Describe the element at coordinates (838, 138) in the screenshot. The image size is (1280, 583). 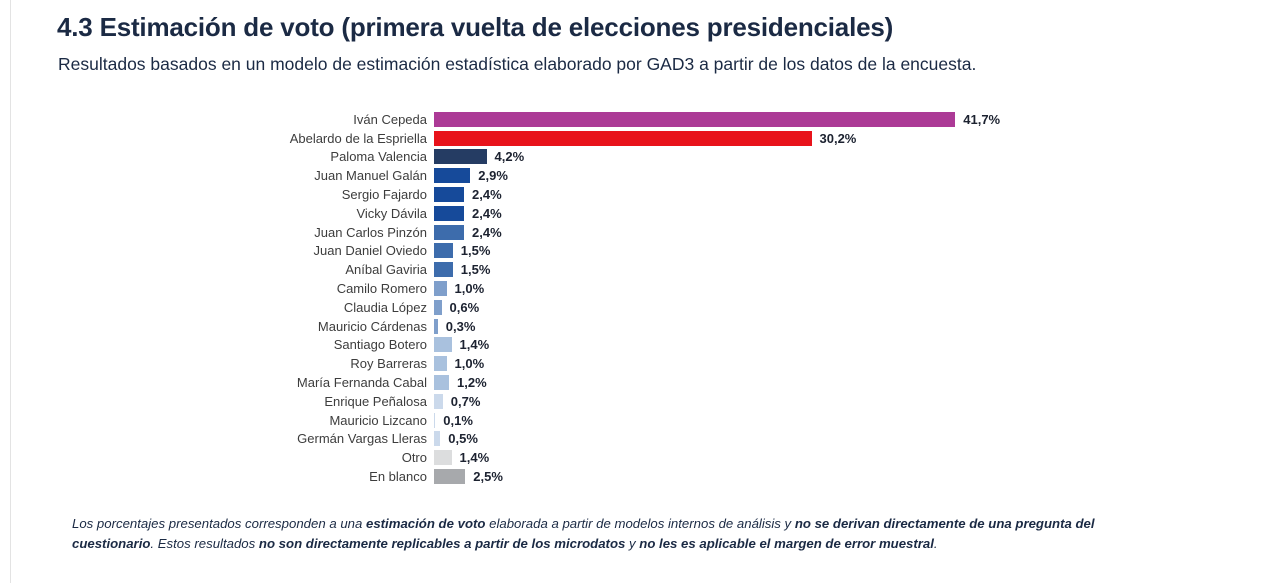
I see `value-label: 30,2%` at that location.